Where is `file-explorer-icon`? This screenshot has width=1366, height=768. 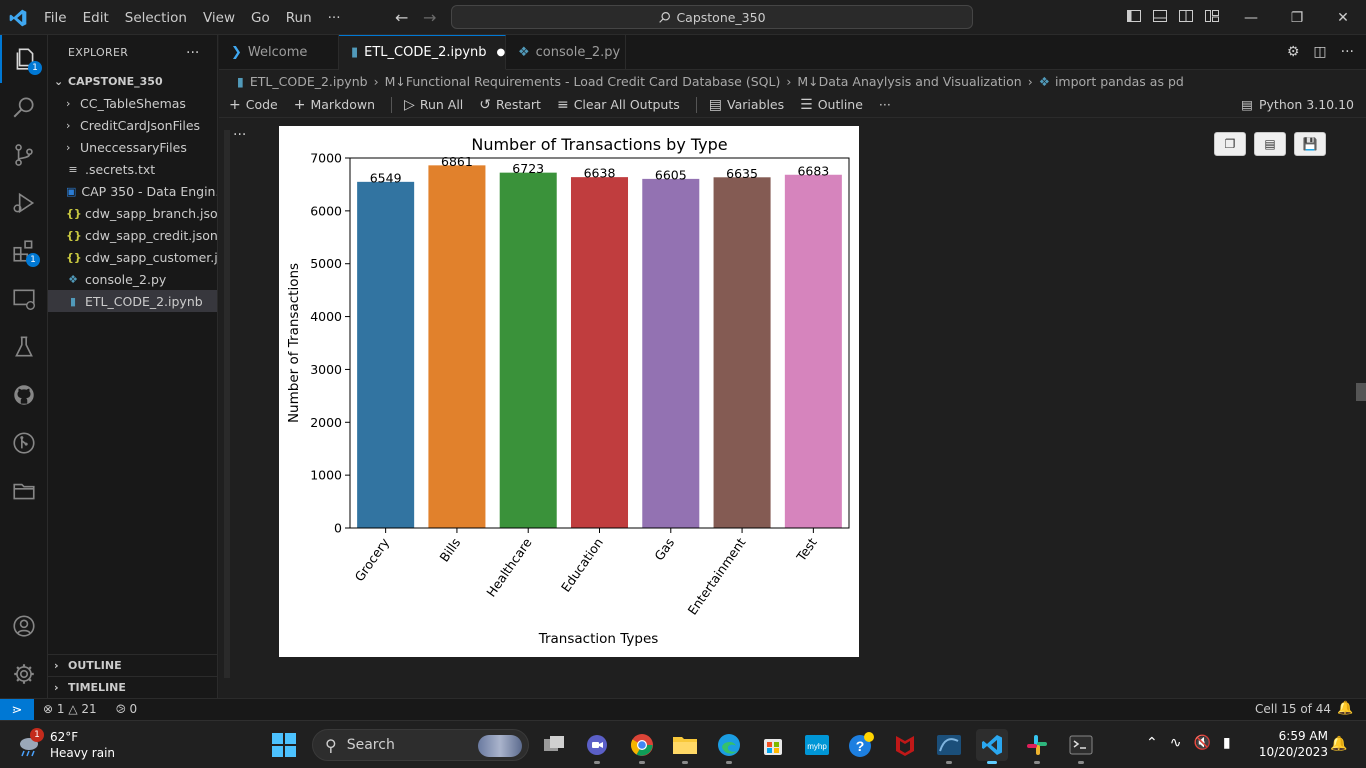 file-explorer-icon is located at coordinates (685, 746).